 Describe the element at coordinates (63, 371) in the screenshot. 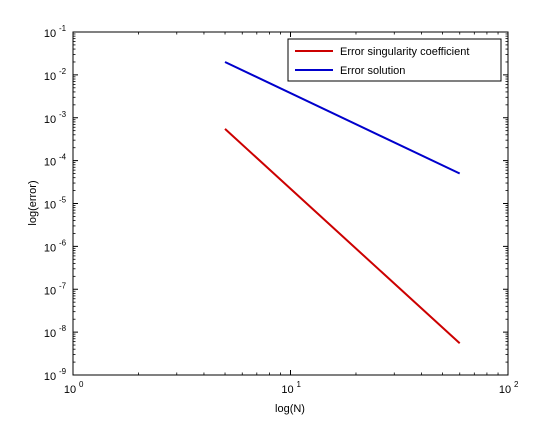

I see `y-tick-exponent: -9` at that location.